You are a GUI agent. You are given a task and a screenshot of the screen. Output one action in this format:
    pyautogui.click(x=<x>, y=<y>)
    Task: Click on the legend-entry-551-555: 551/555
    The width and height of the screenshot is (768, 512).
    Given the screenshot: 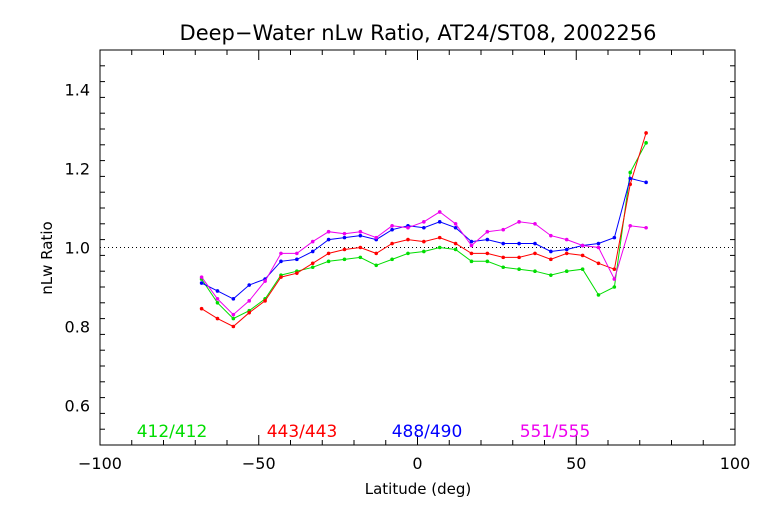 What is the action you would take?
    pyautogui.click(x=555, y=432)
    